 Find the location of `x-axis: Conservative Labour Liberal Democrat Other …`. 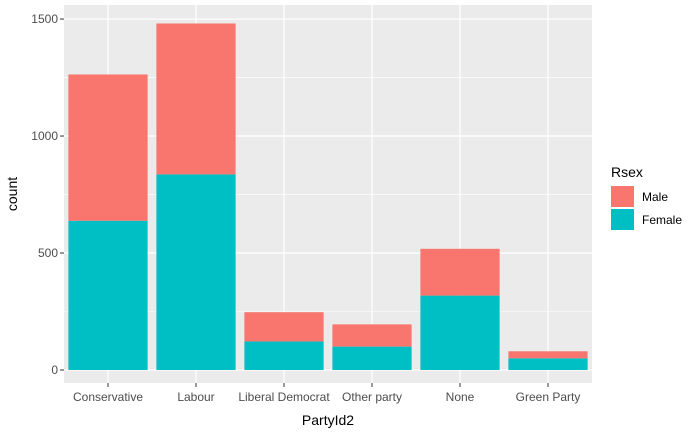

x-axis: Conservative Labour Liberal Democrat Other … is located at coordinates (326, 393).